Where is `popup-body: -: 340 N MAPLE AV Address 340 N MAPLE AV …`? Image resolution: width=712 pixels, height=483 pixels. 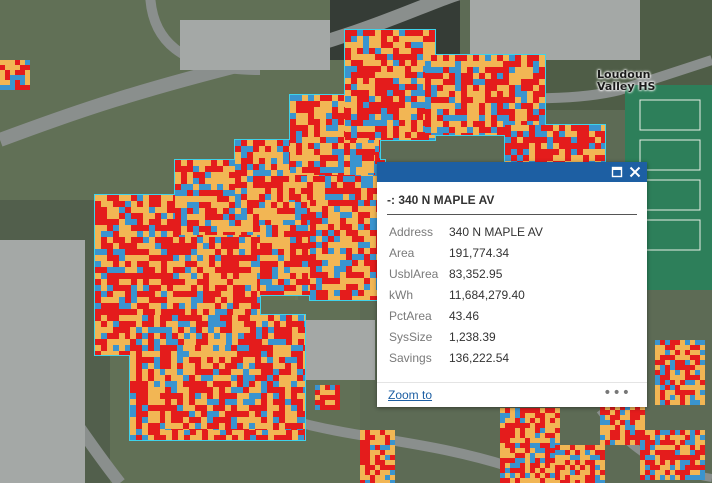
popup-body: -: 340 N MAPLE AV Address 340 N MAPLE AV … is located at coordinates (512, 275).